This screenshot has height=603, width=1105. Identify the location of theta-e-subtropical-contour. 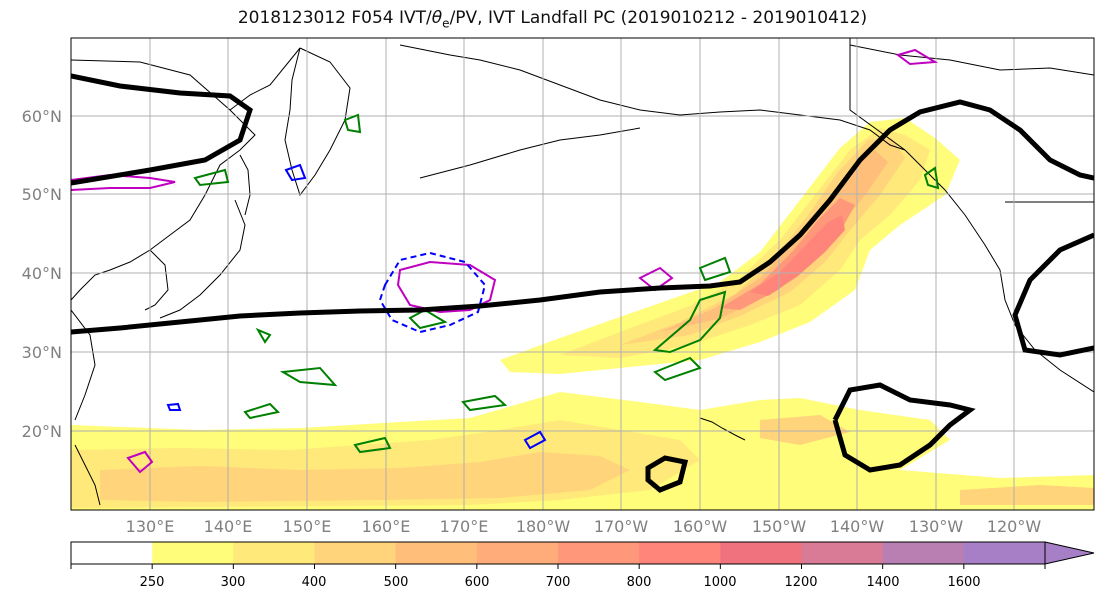
(904, 427).